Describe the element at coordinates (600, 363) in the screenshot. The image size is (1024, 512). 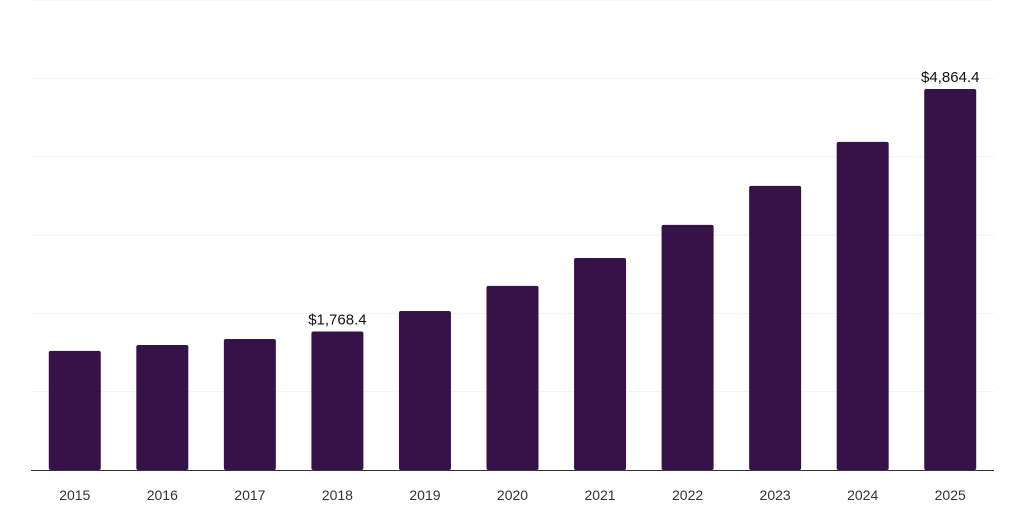
I see `bar-2021` at that location.